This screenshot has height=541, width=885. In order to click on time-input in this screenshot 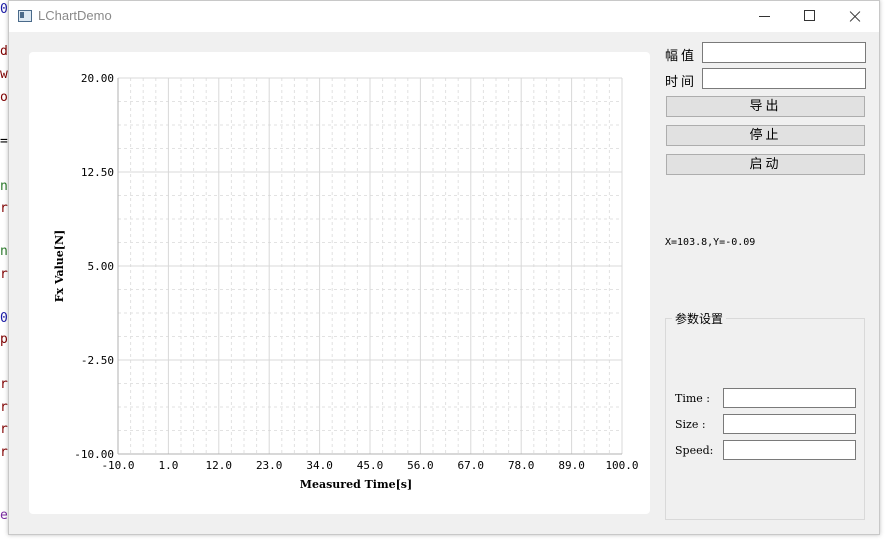, I will do `click(784, 78)`.